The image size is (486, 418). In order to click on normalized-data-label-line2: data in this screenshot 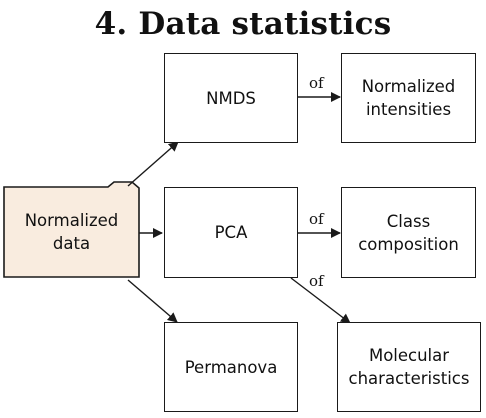, I will do `click(71, 243)`.